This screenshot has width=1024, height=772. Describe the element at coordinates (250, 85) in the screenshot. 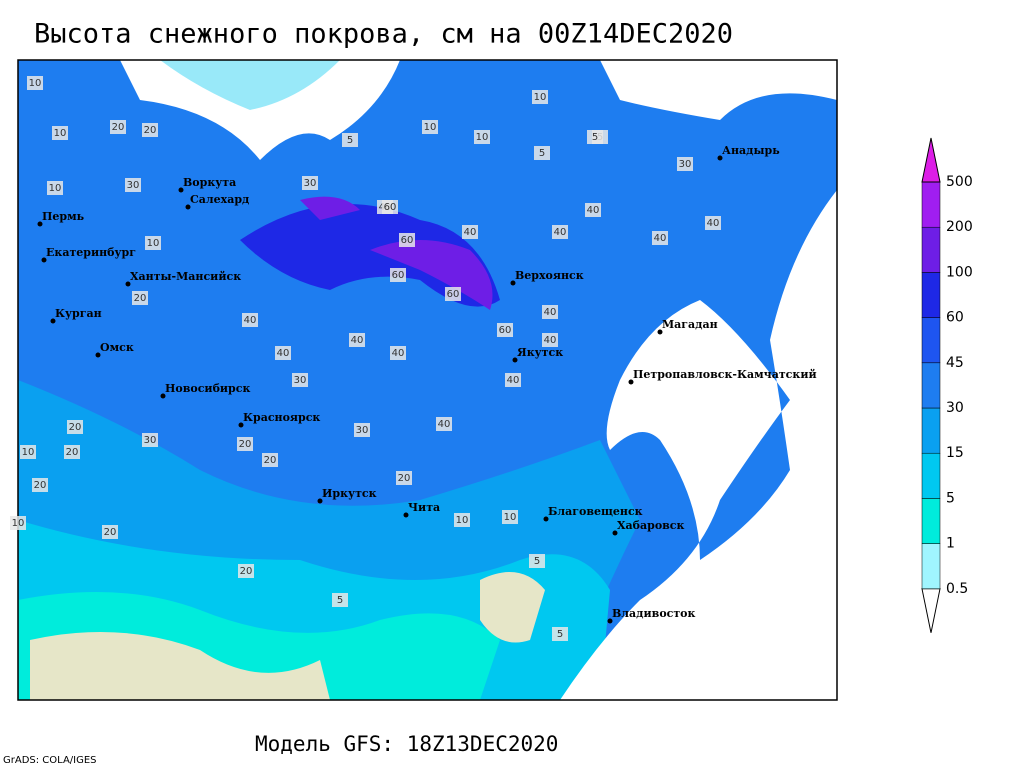

I see `sea-ice` at that location.